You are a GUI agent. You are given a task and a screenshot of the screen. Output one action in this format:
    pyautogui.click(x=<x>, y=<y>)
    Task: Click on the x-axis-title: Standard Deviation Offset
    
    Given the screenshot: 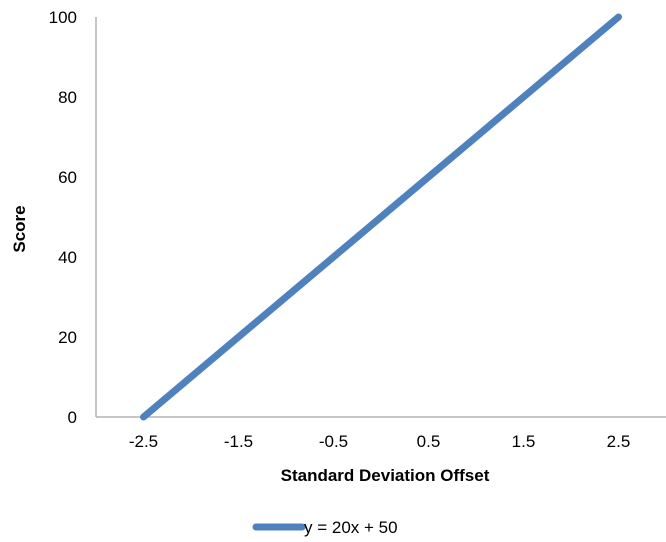 What is the action you would take?
    pyautogui.click(x=385, y=475)
    